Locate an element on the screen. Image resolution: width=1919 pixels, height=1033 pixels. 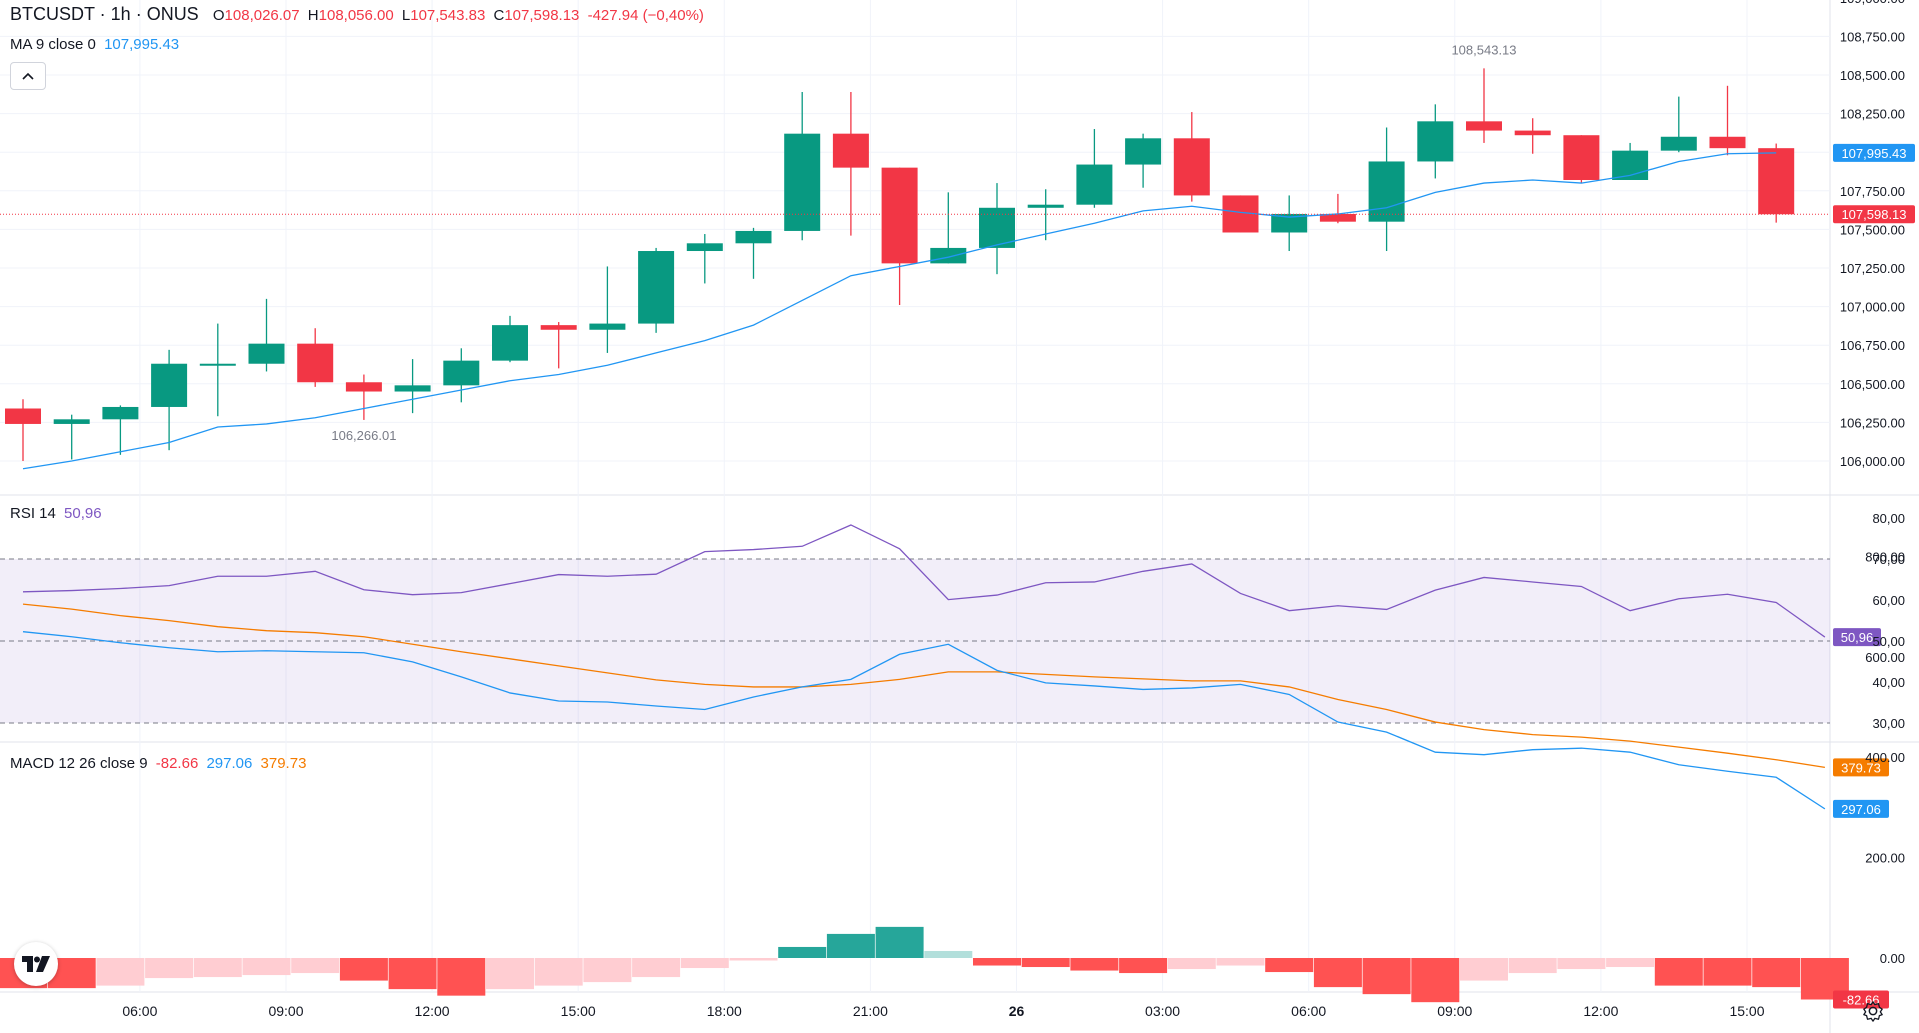
symbol-title: BTCUSDT · 1h · ONUS is located at coordinates (104, 14).